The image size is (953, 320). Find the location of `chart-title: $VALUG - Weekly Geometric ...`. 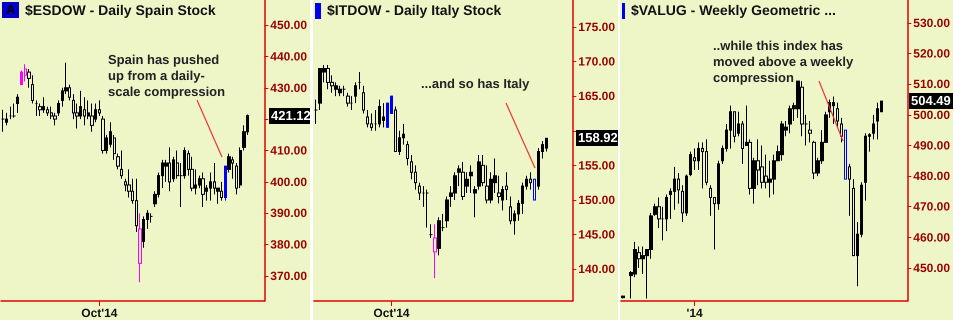

chart-title: $VALUG - Weekly Geometric ... is located at coordinates (733, 10).